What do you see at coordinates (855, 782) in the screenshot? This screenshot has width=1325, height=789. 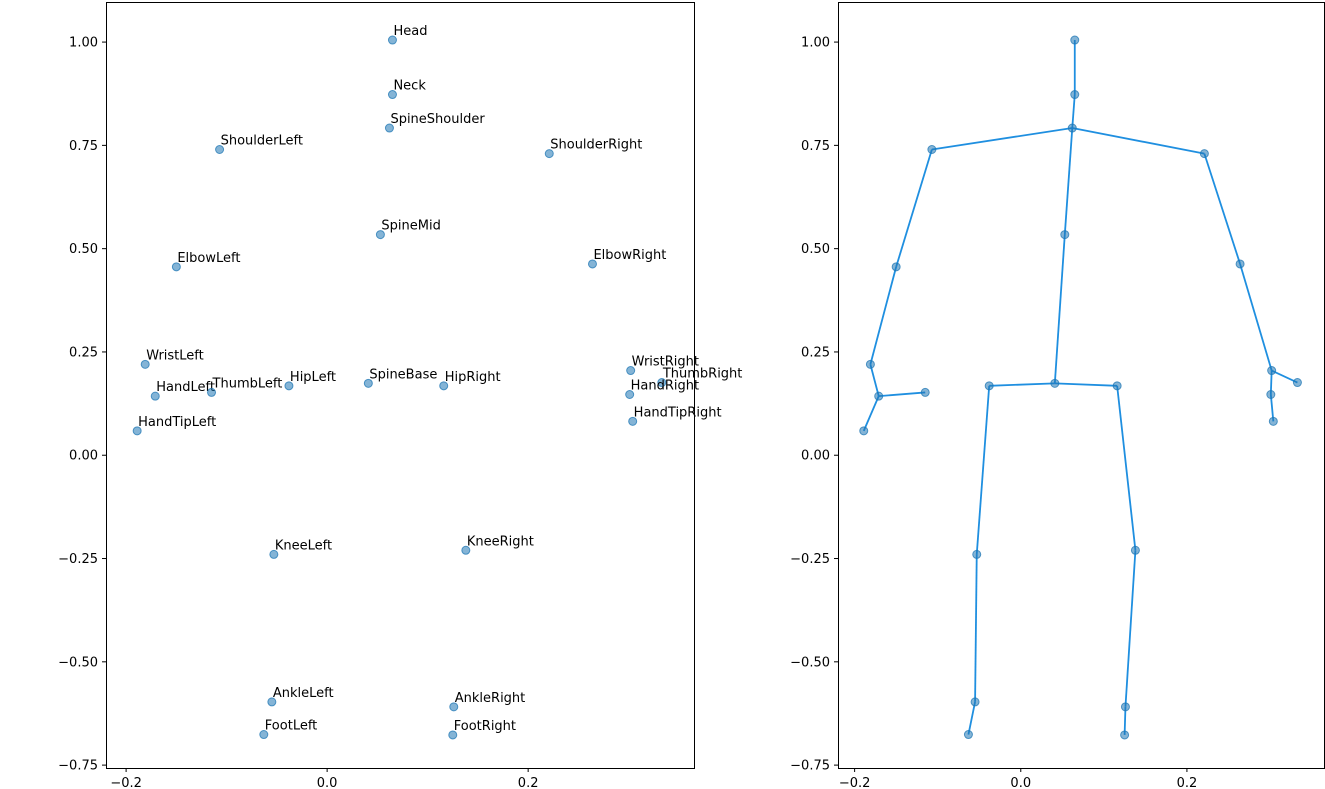 I see `right-x-tick-label: −0.2` at bounding box center [855, 782].